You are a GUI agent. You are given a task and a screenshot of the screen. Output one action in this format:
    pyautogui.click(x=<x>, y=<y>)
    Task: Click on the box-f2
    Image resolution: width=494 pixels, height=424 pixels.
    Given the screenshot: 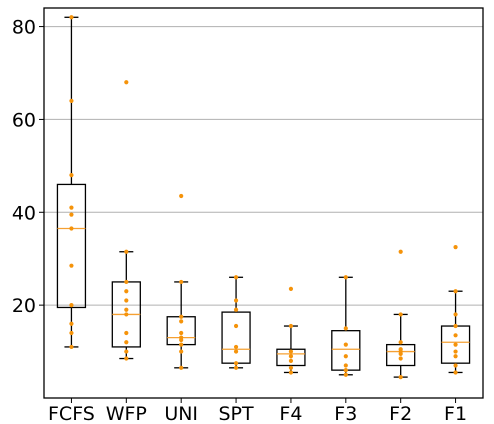 What is the action you would take?
    pyautogui.click(x=401, y=345)
    